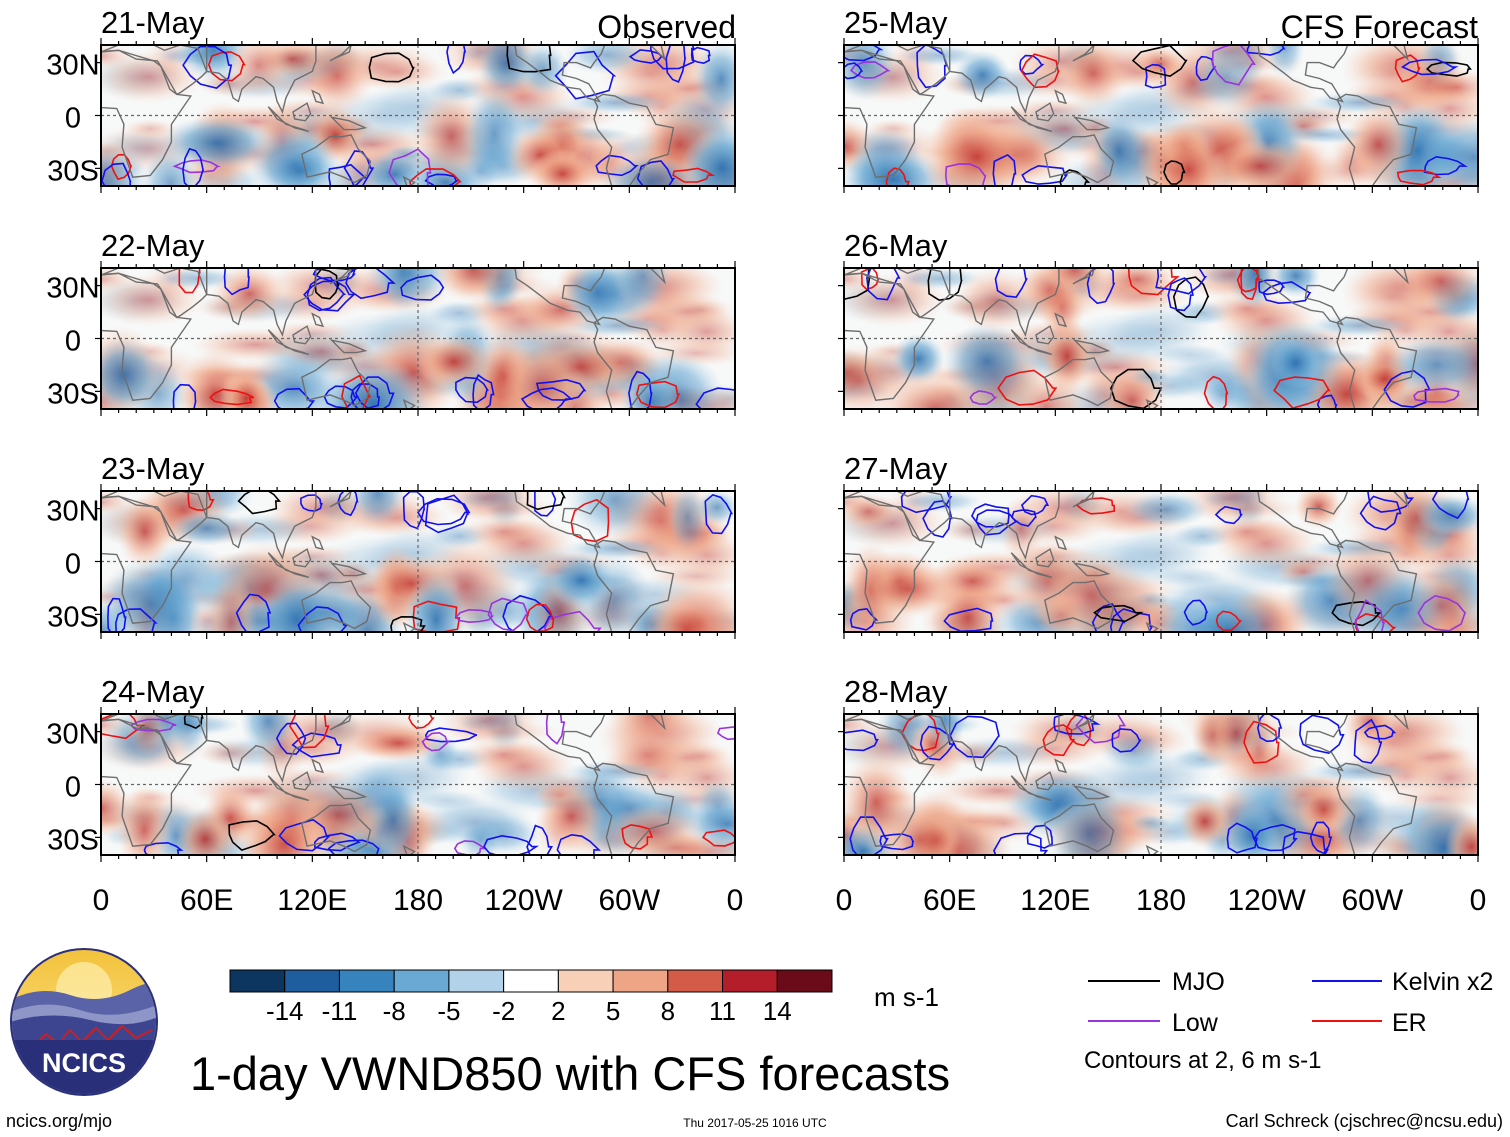  What do you see at coordinates (84, 1022) in the screenshot?
I see `ncics-logo: NCICS` at bounding box center [84, 1022].